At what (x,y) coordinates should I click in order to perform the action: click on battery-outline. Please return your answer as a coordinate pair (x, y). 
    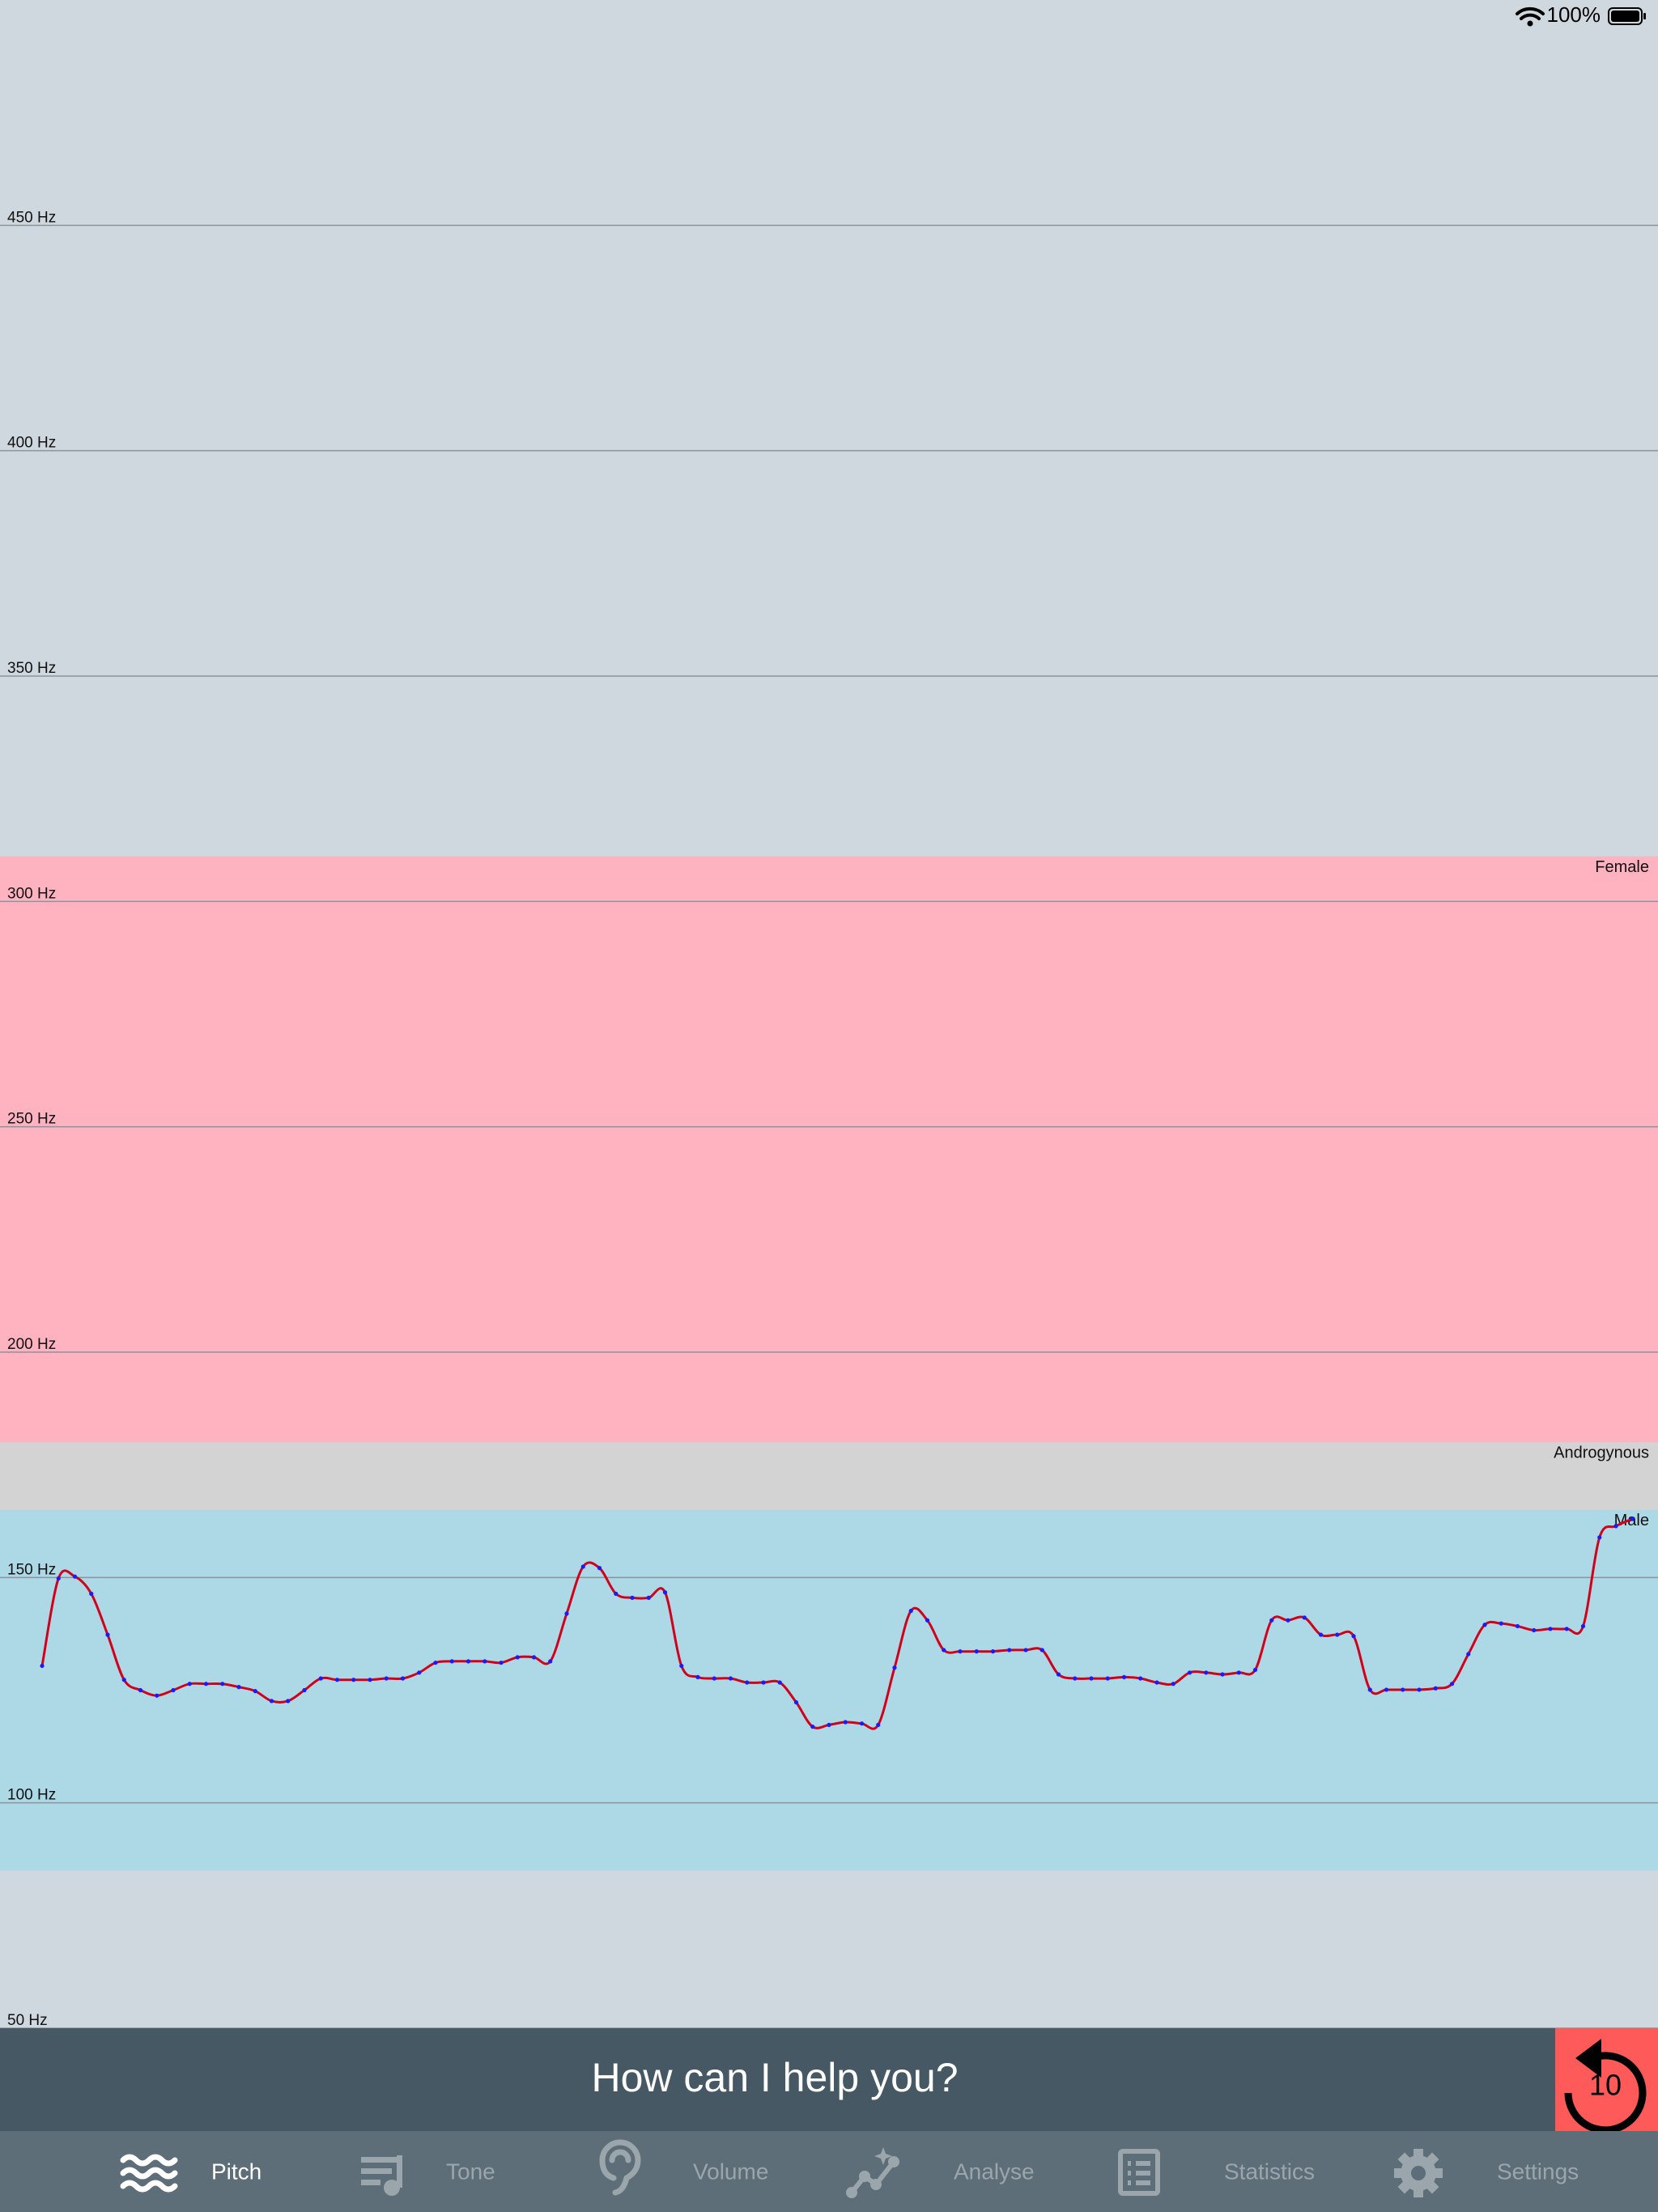
    Looking at the image, I should click on (1625, 16).